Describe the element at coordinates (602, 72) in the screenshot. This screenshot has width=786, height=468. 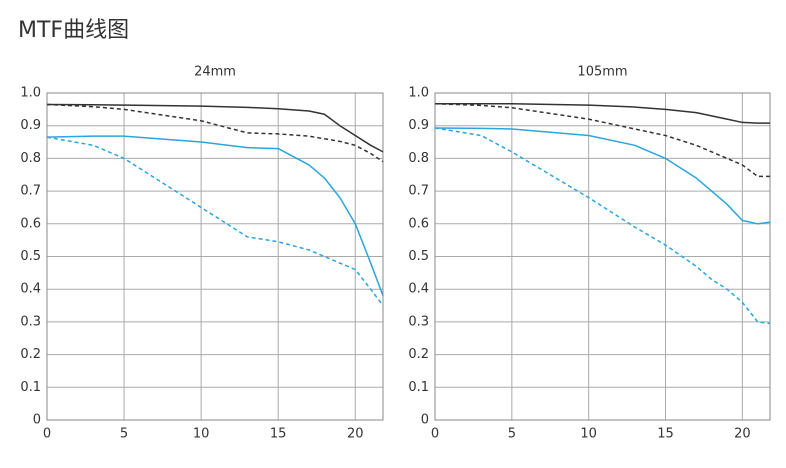
I see `chart-title: 105mm` at that location.